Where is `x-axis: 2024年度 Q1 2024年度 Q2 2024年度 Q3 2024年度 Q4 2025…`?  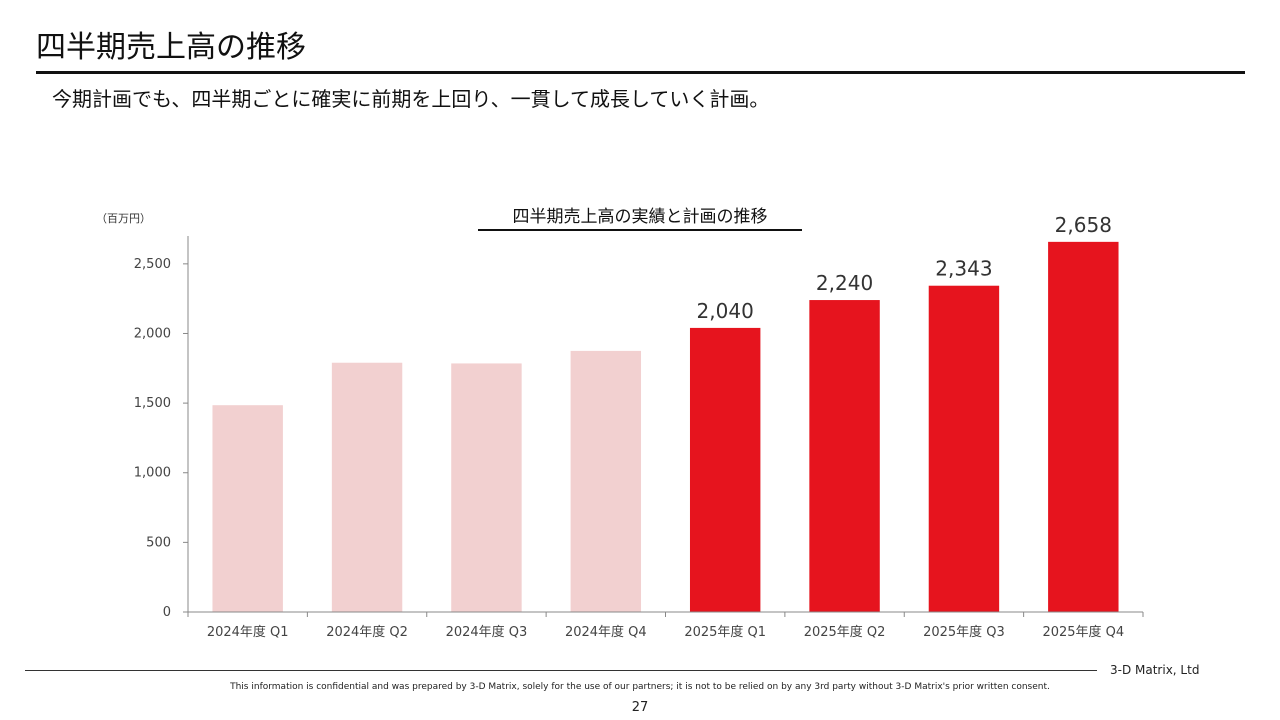 x-axis: 2024年度 Q1 2024年度 Q2 2024年度 Q3 2024年度 Q4 2025… is located at coordinates (665, 625).